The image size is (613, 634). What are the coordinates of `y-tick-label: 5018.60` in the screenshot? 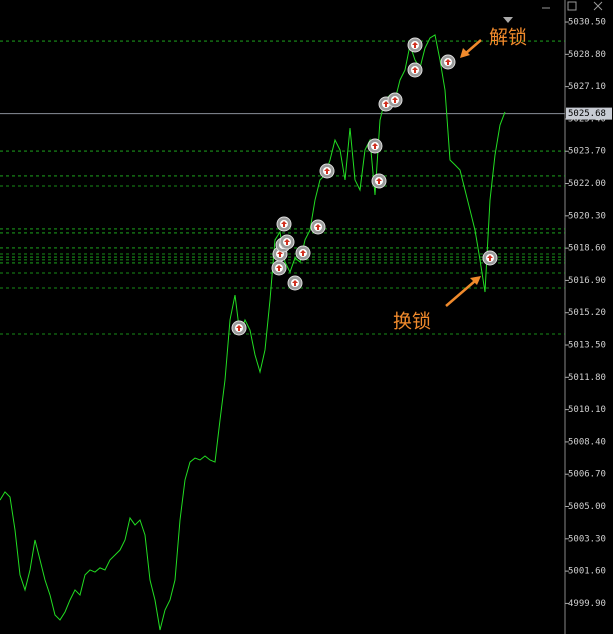 It's located at (587, 249).